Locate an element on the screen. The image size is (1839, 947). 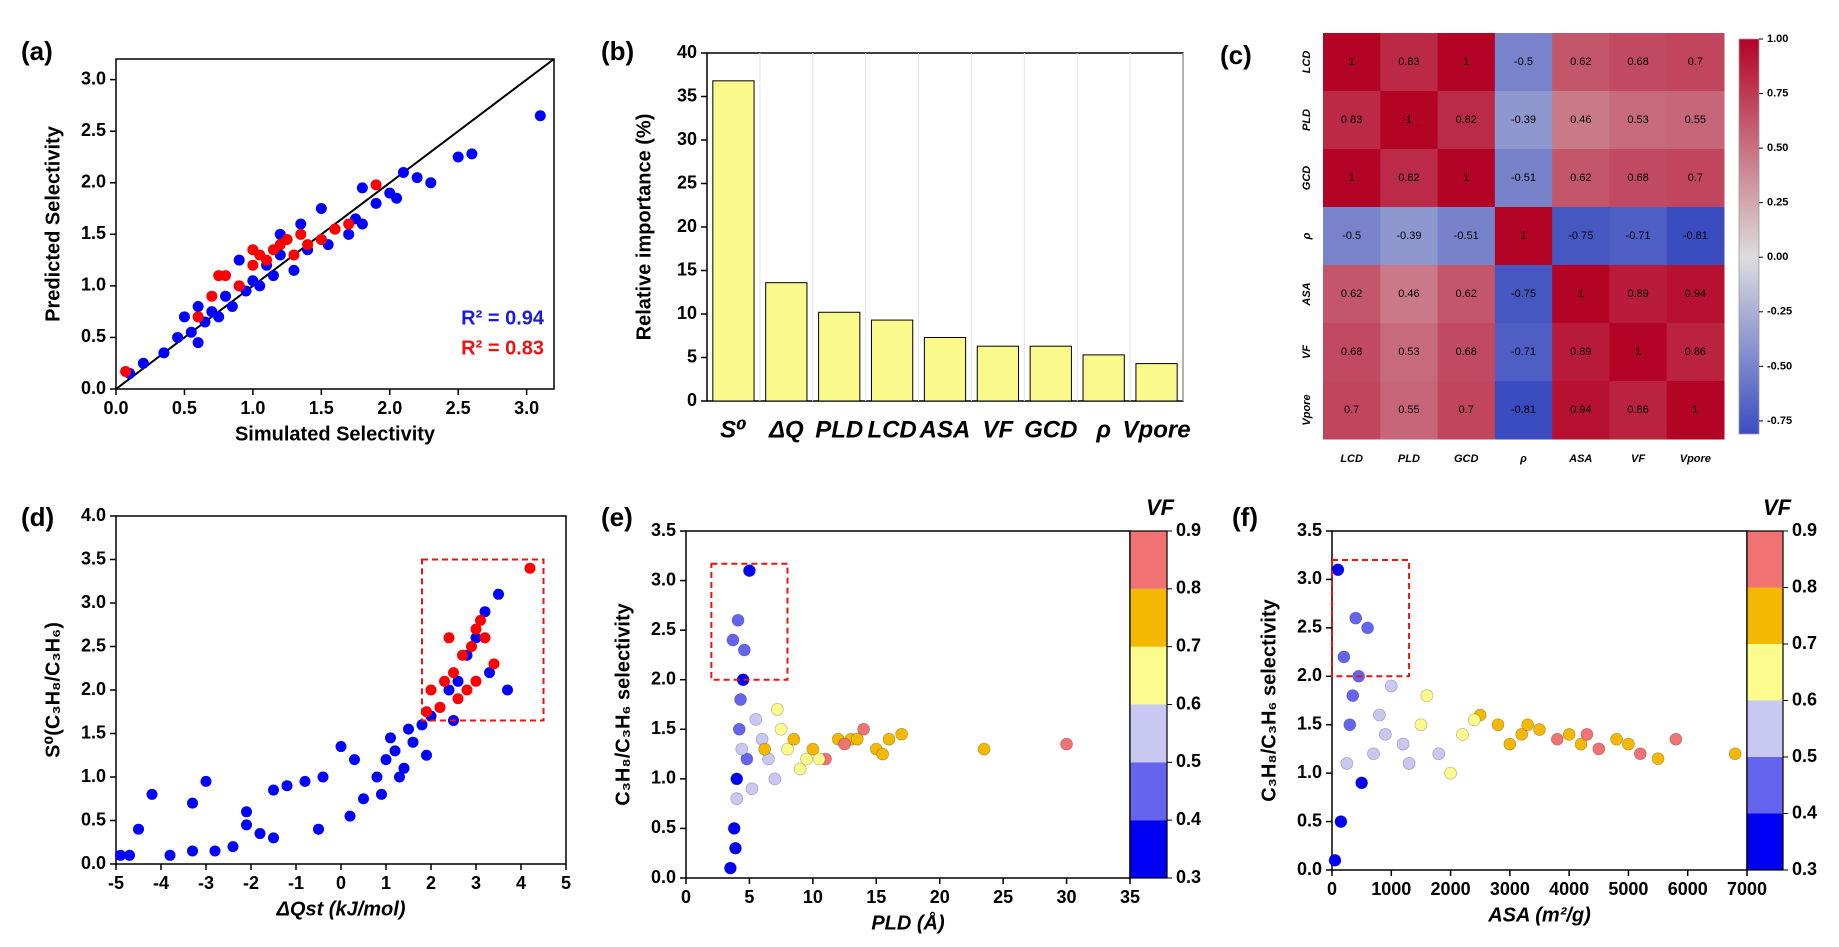
y-tick-label: 3.0 is located at coordinates (663, 579).